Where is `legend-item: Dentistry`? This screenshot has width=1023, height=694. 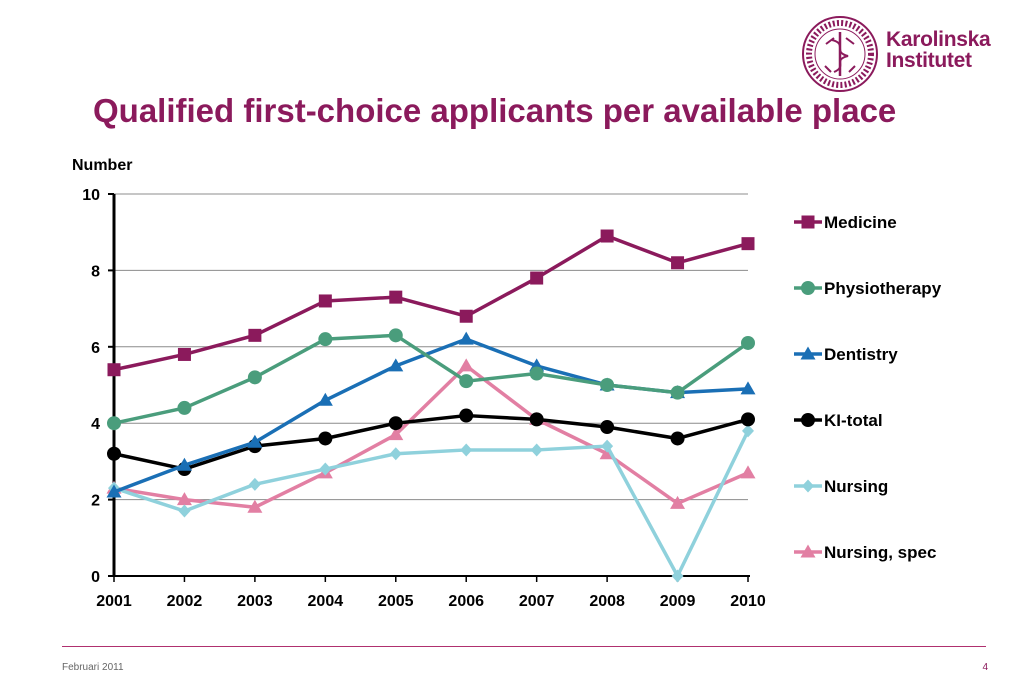 legend-item: Dentistry is located at coordinates (846, 354).